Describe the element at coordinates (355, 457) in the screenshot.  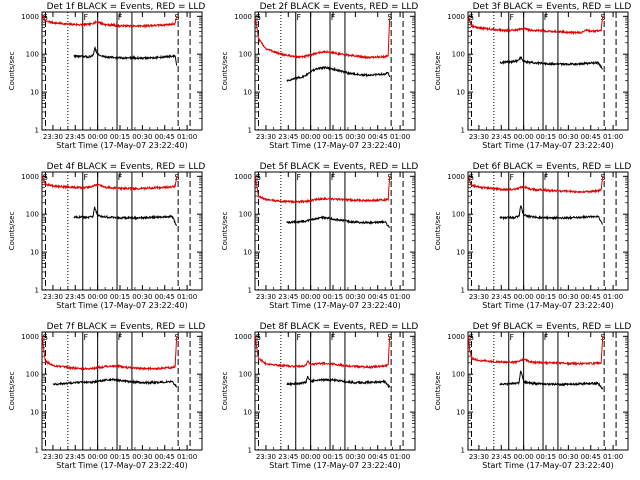
I see `x-tick-label: 00:30` at that location.